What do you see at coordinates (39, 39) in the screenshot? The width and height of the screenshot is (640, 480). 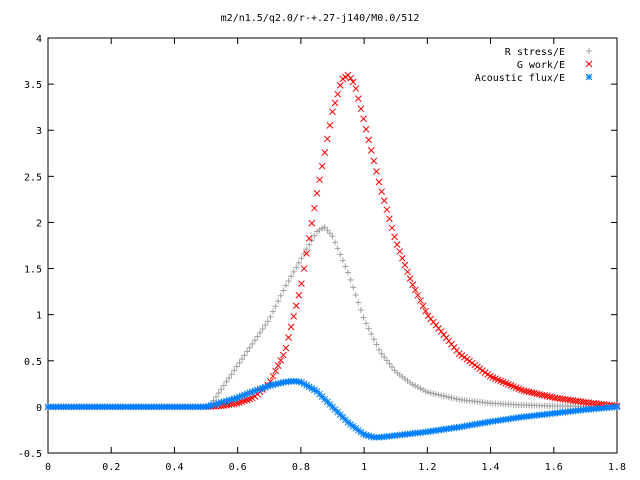 I see `y-tick-label: 4` at bounding box center [39, 39].